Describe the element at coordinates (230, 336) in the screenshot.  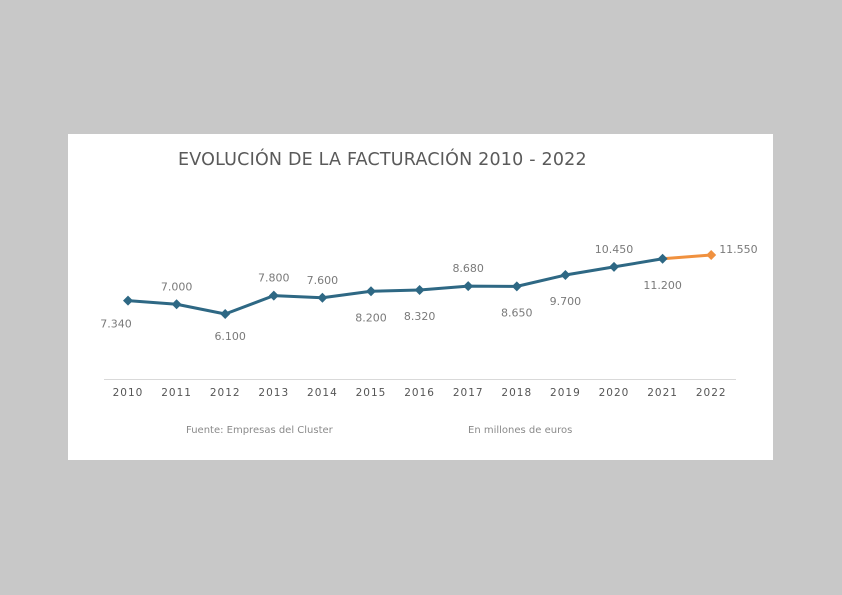
I see `data-label: 6.100` at that location.